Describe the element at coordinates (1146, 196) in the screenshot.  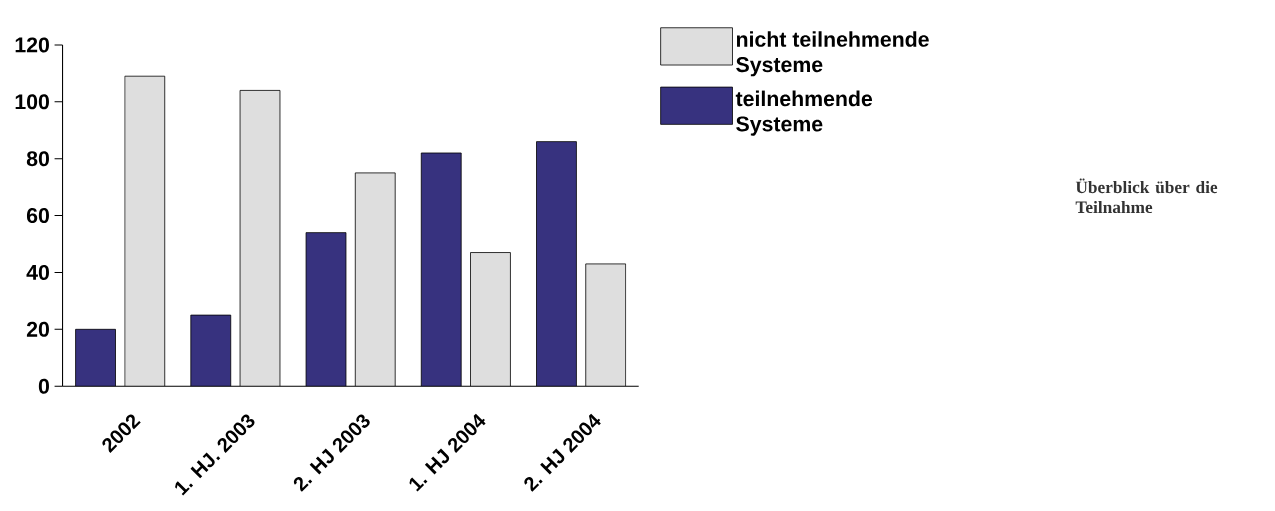
I see `text: Überblick über die Teilnahme` at that location.